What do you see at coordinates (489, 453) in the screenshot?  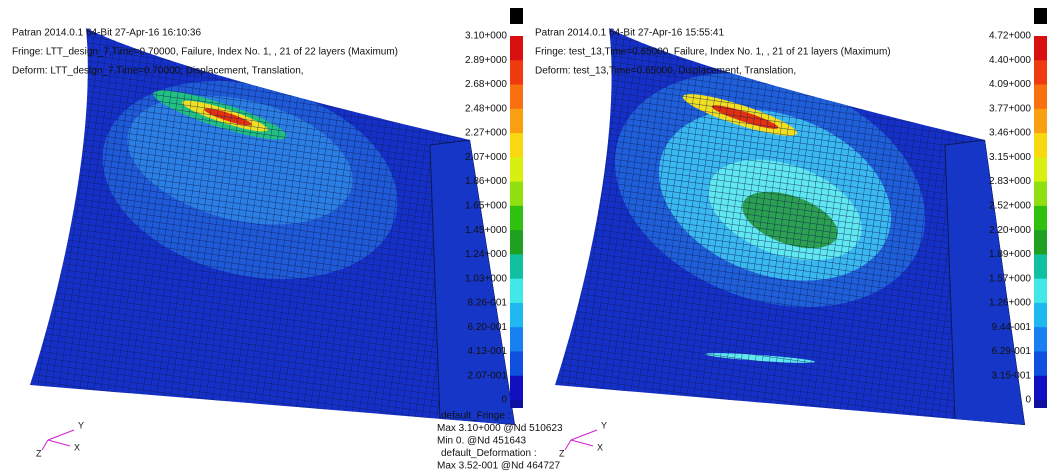 I see `result-summary: default_Deformation :` at bounding box center [489, 453].